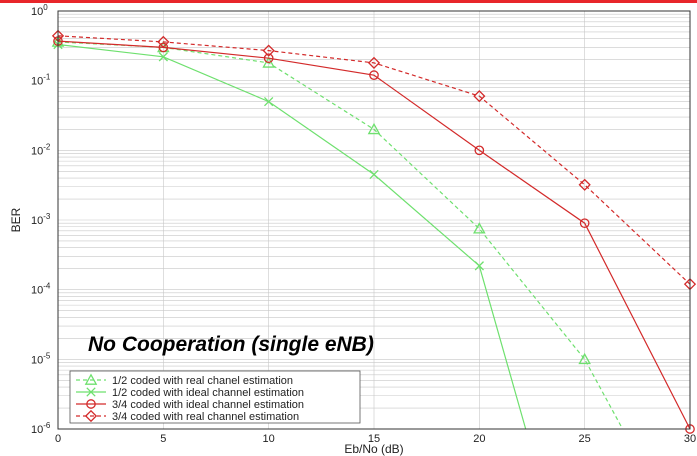 The image size is (697, 456). What do you see at coordinates (374, 439) in the screenshot?
I see `x-tick-label: 15` at bounding box center [374, 439].